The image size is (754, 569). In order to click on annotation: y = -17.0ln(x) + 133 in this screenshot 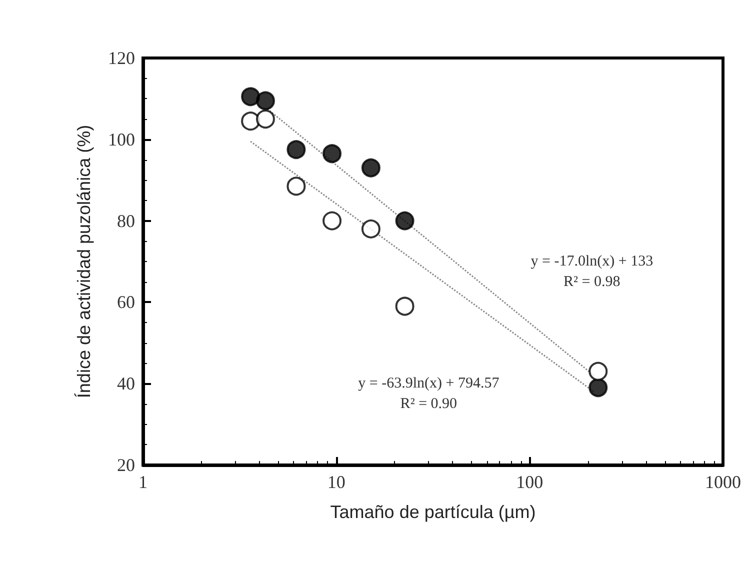, I will do `click(592, 262)`.